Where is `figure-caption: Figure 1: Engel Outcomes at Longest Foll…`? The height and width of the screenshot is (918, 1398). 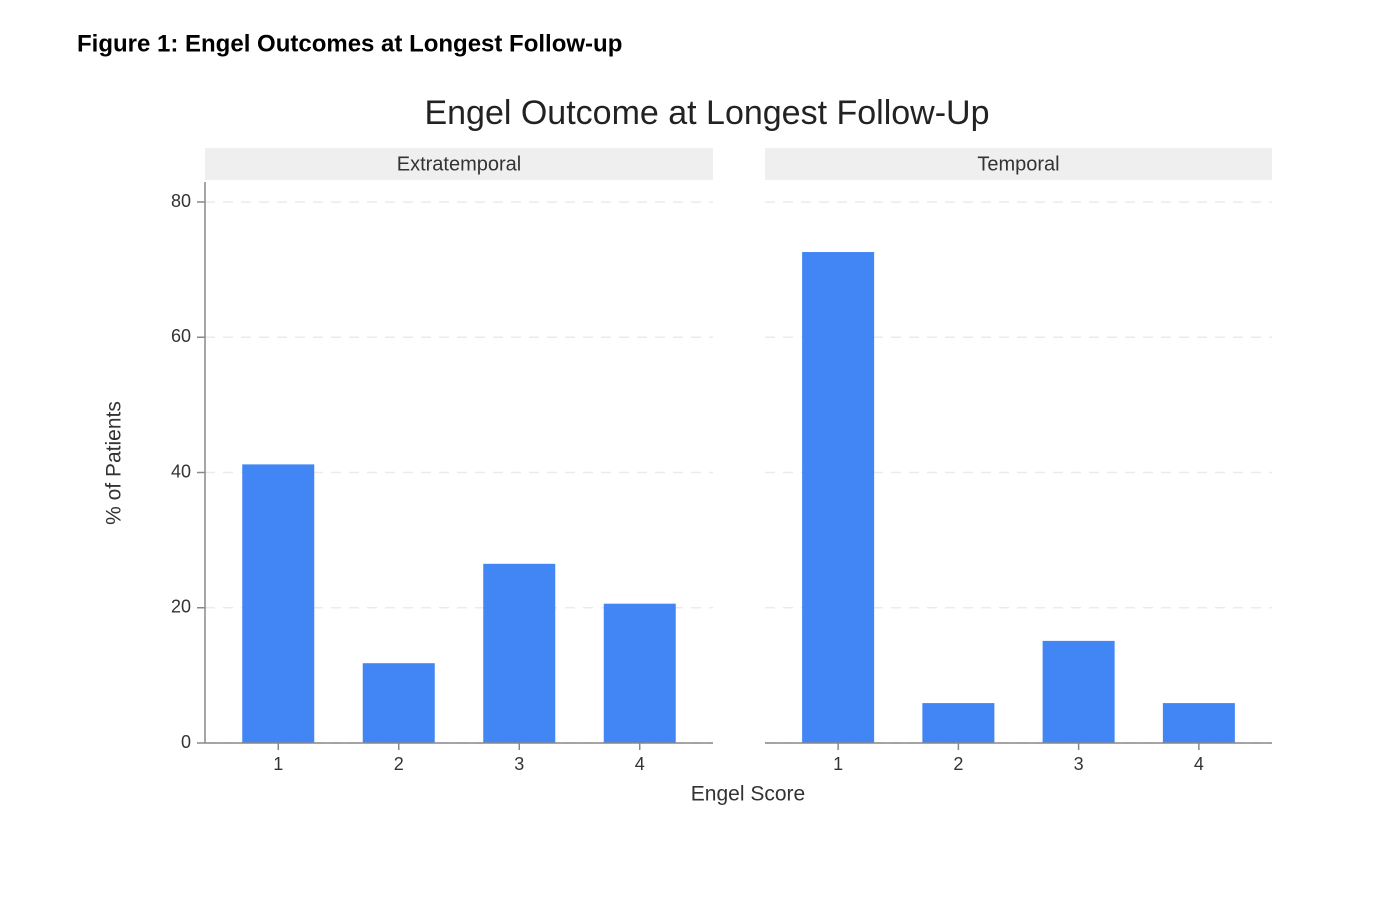 figure-caption: Figure 1: Engel Outcomes at Longest Foll… is located at coordinates (349, 43).